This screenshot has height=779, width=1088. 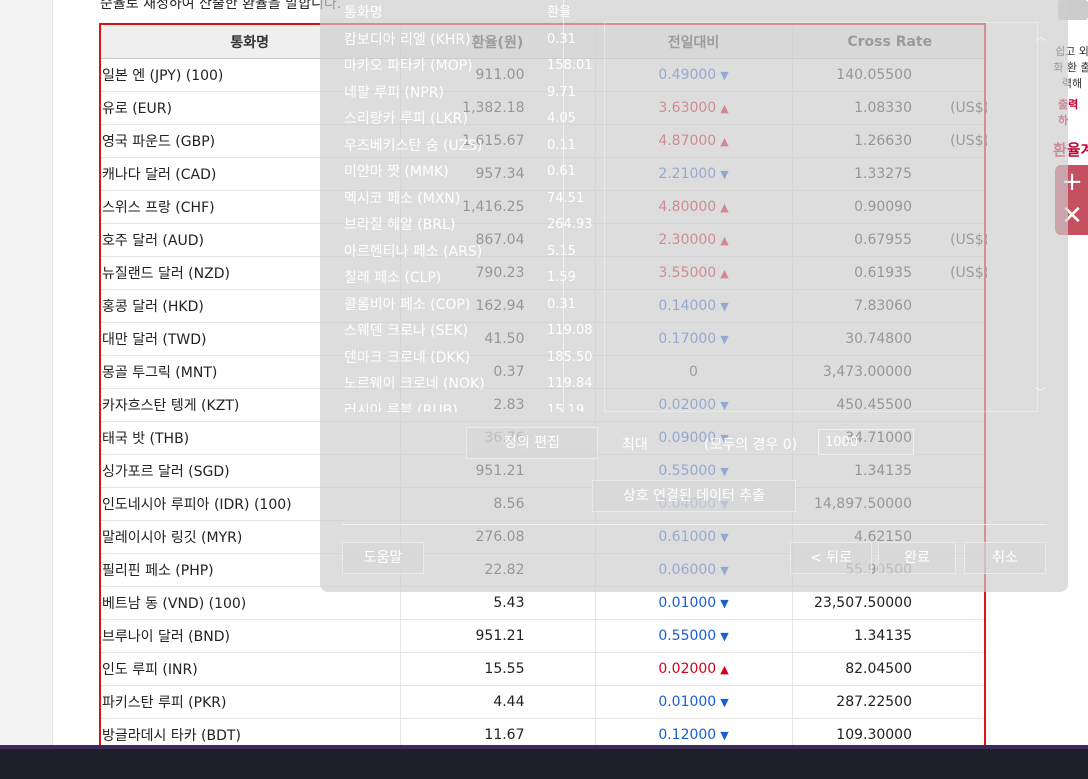 I want to click on table-row: 인도 루피 (INR) 15.55 0.02000 ▲ 82.04500, so click(x=543, y=669).